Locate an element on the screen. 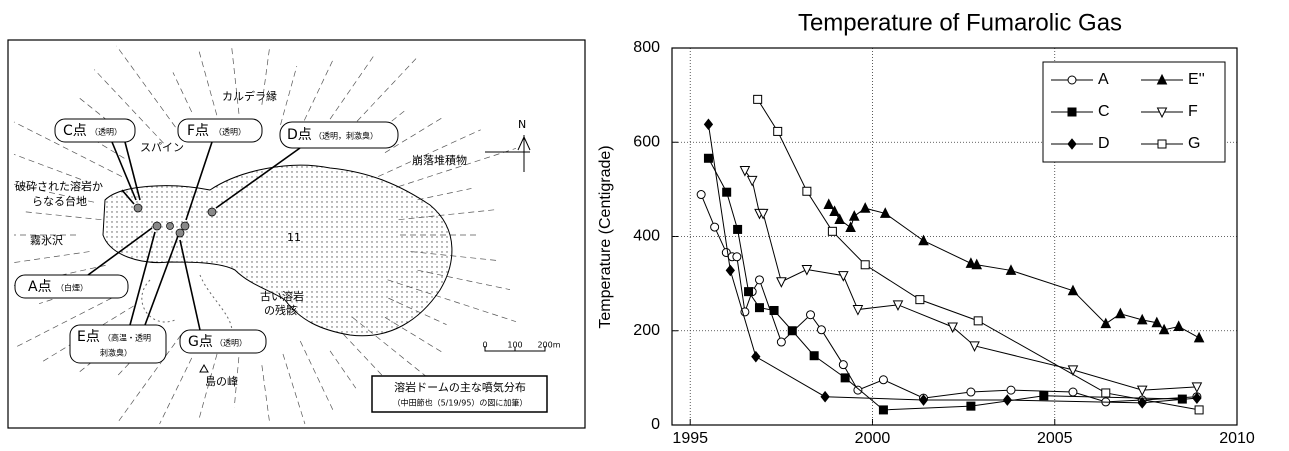 The width and height of the screenshot is (1289, 451). legend-label: A is located at coordinates (1103, 79).